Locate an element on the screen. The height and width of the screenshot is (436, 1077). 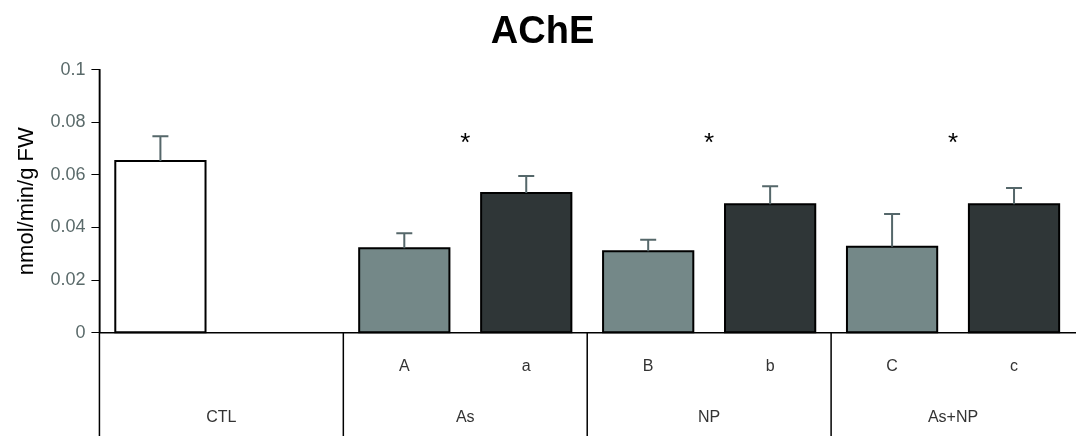
y-tick-label: 0.08 is located at coordinates (68, 121).